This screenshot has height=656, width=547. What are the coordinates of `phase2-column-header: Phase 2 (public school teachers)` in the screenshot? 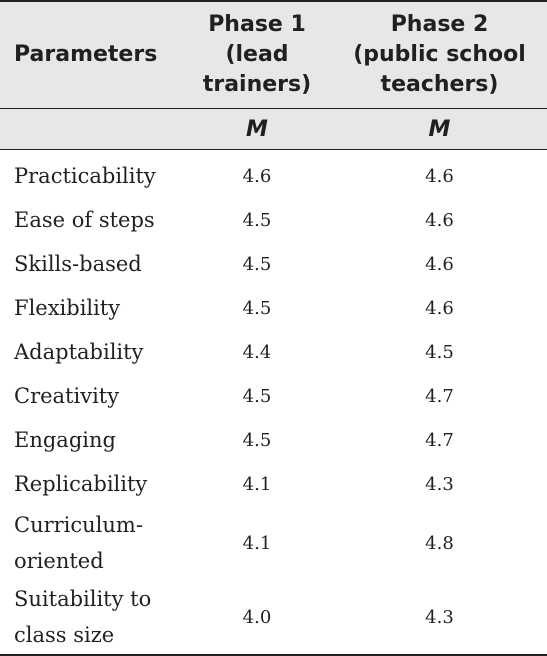 It's located at (439, 55).